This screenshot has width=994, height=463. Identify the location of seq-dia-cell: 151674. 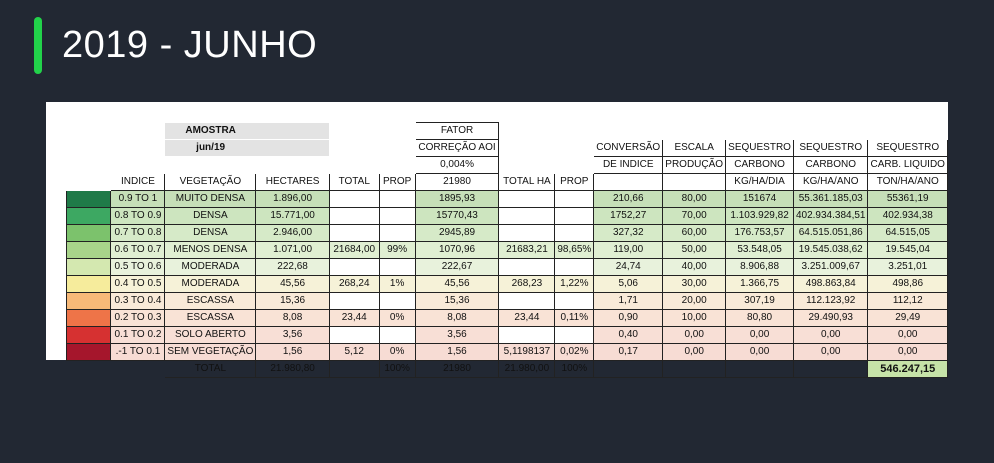
(759, 199).